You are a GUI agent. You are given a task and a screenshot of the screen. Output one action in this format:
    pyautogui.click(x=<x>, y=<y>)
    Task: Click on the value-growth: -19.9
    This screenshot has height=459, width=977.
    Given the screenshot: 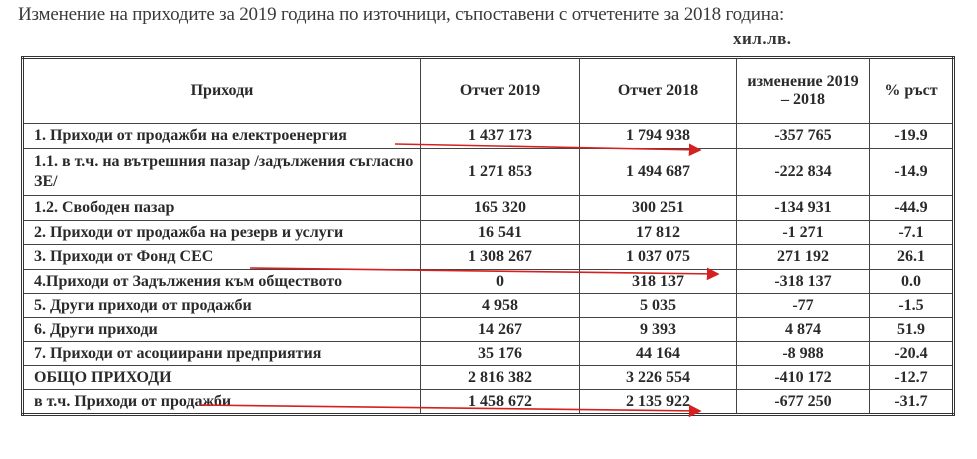 What is the action you would take?
    pyautogui.click(x=911, y=136)
    